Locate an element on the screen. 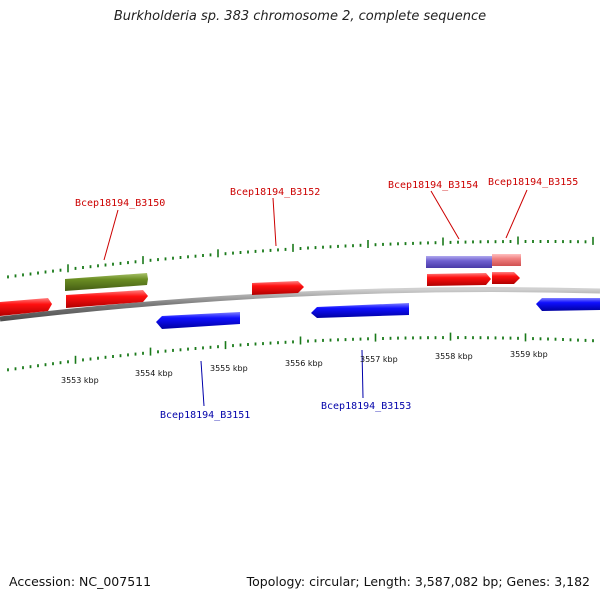 This screenshot has height=600, width=600. gene-rna-arrow is located at coordinates (106, 282).